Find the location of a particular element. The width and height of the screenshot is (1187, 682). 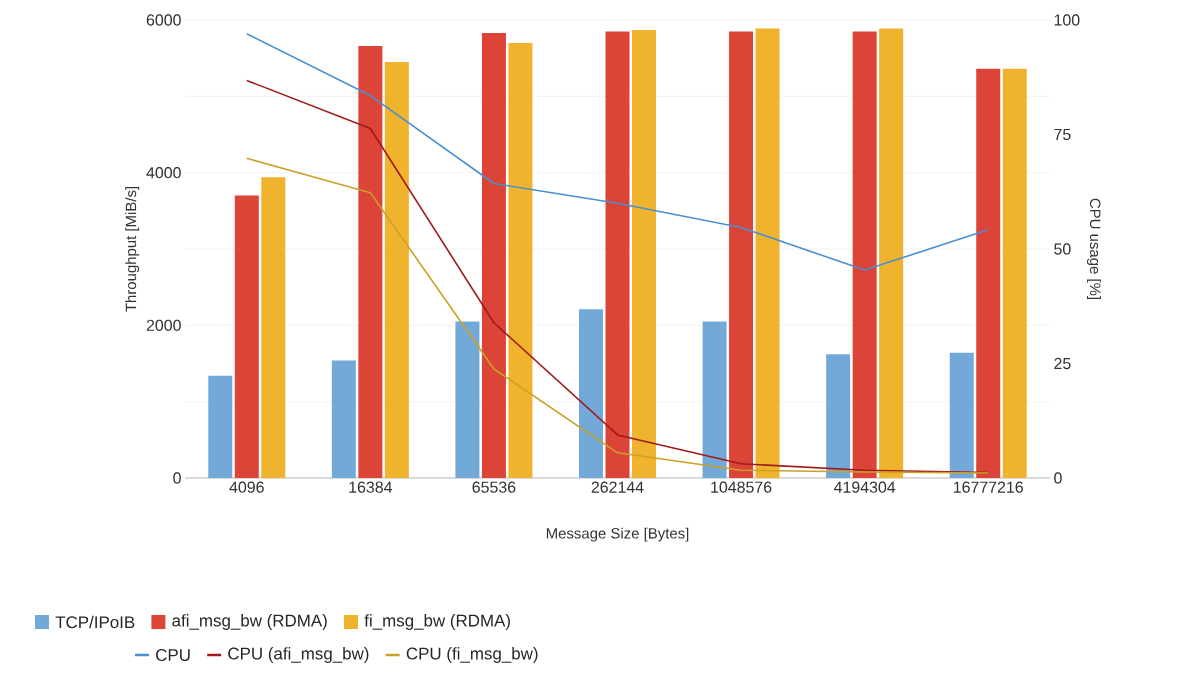

legend-label: CPU (afi_msg_bw) is located at coordinates (298, 655).